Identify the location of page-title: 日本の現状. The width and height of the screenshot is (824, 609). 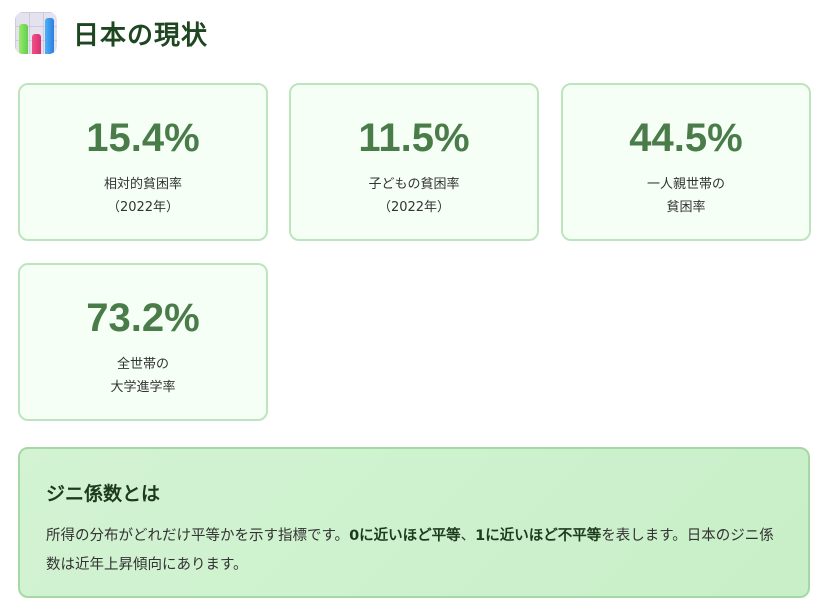
(141, 35).